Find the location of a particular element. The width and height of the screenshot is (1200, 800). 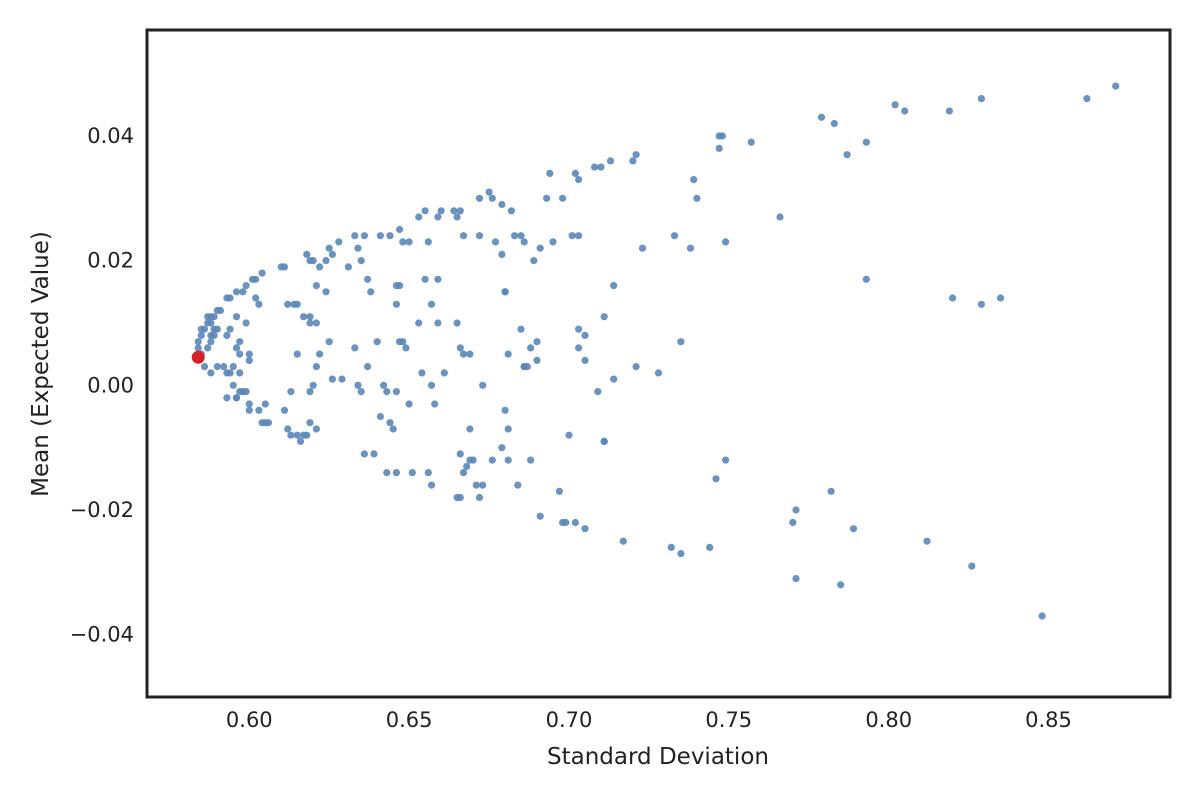

x-tick-label: 0.65 is located at coordinates (409, 720).